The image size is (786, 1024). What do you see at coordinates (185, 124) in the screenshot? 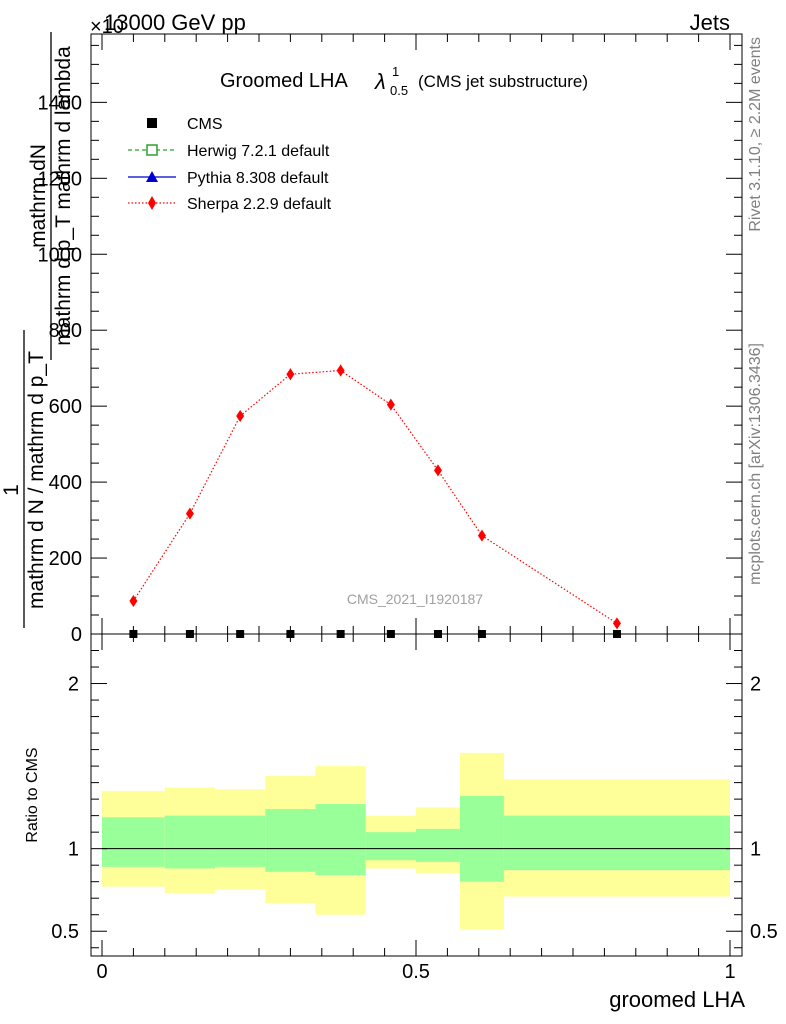
I see `legend-entry-cms: CMS` at bounding box center [185, 124].